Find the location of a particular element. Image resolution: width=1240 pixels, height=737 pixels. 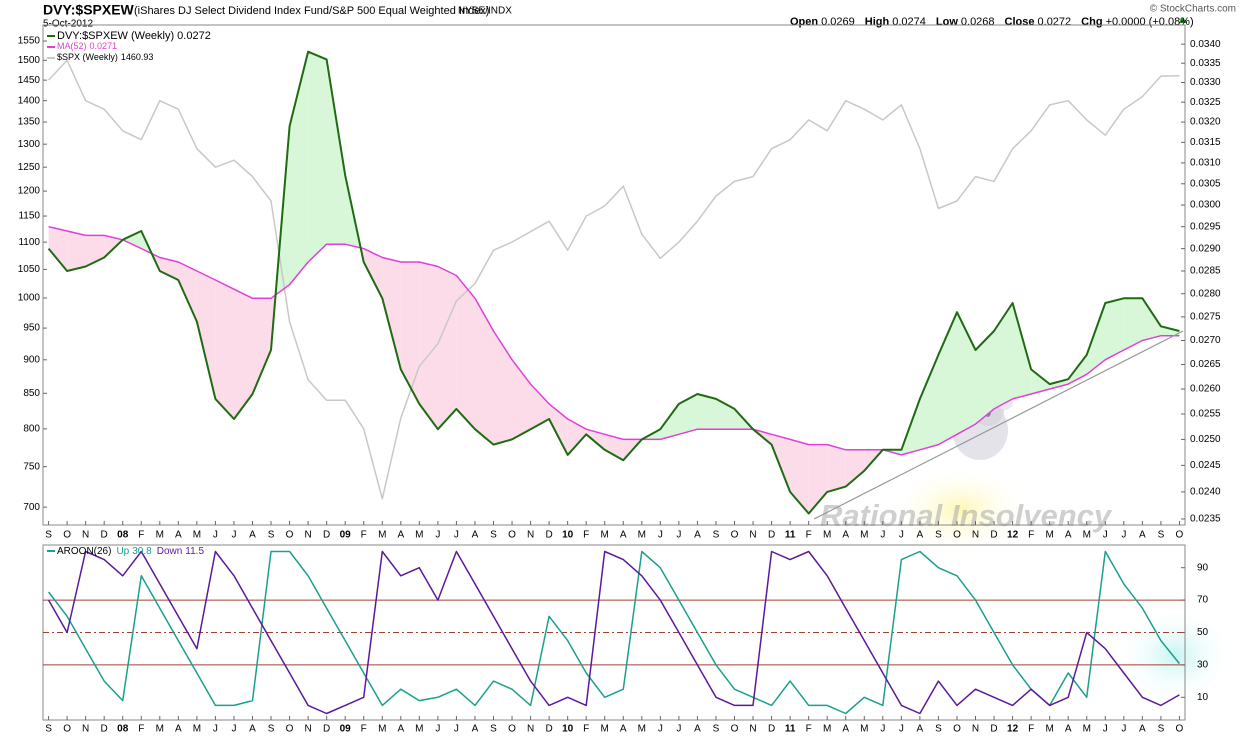

quote-value: 0.0272 is located at coordinates (1055, 22).